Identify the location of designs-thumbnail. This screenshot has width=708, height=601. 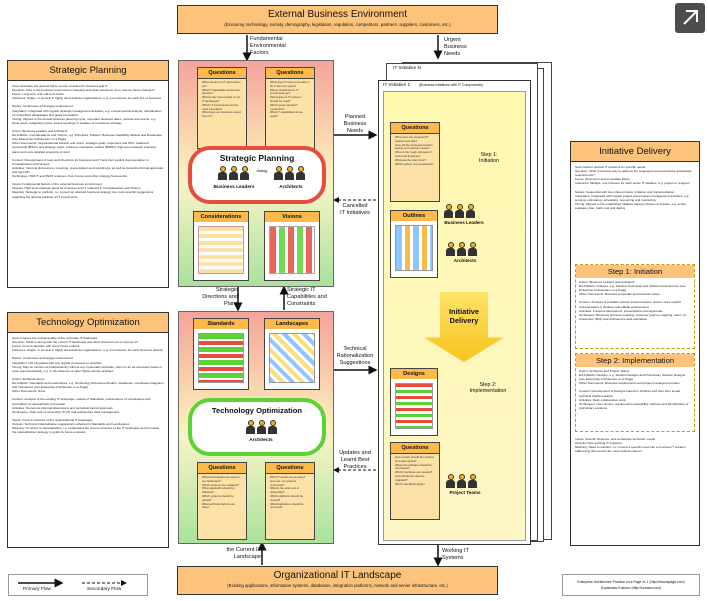
(414, 406).